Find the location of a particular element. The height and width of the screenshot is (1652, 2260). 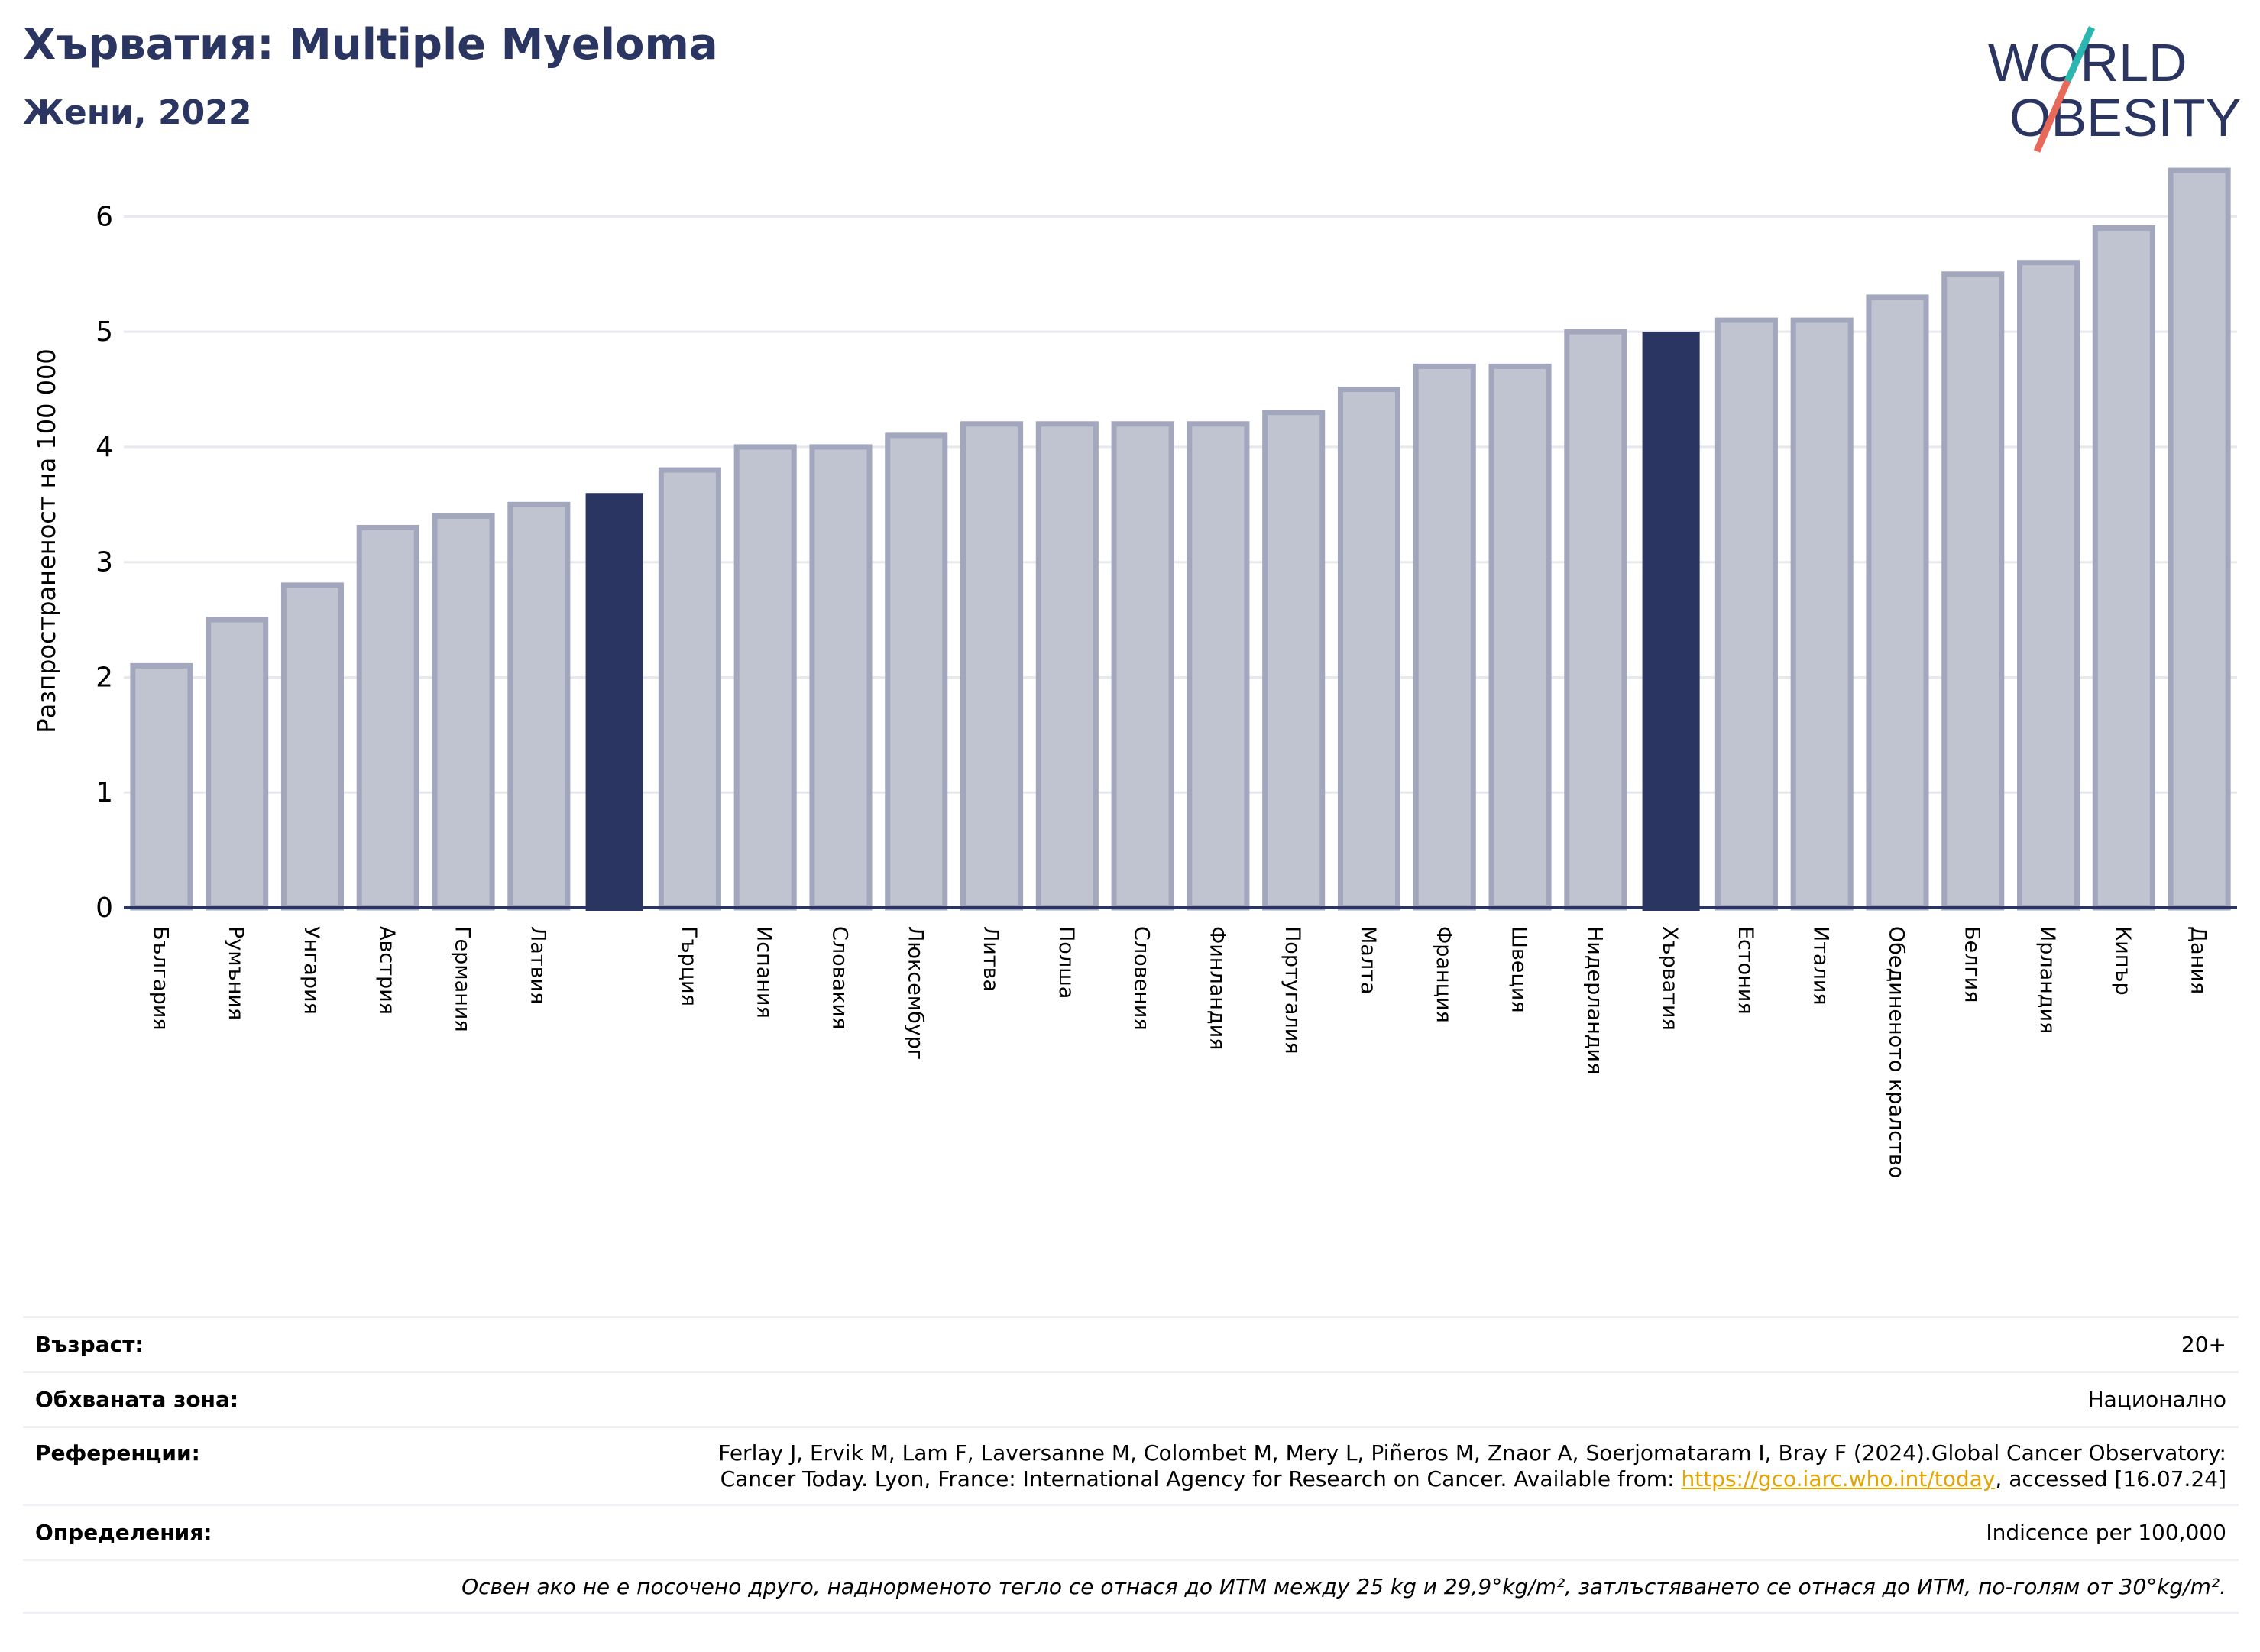

x-tick-label: Естония is located at coordinates (1745, 970).